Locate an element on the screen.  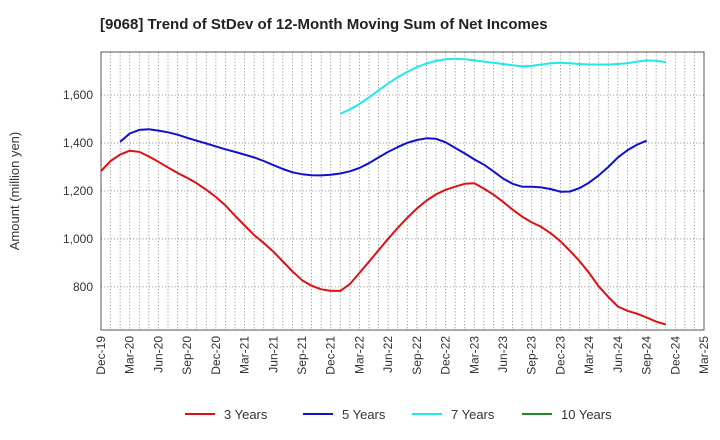
y-tick-label: 1,600 is located at coordinates (78, 95).